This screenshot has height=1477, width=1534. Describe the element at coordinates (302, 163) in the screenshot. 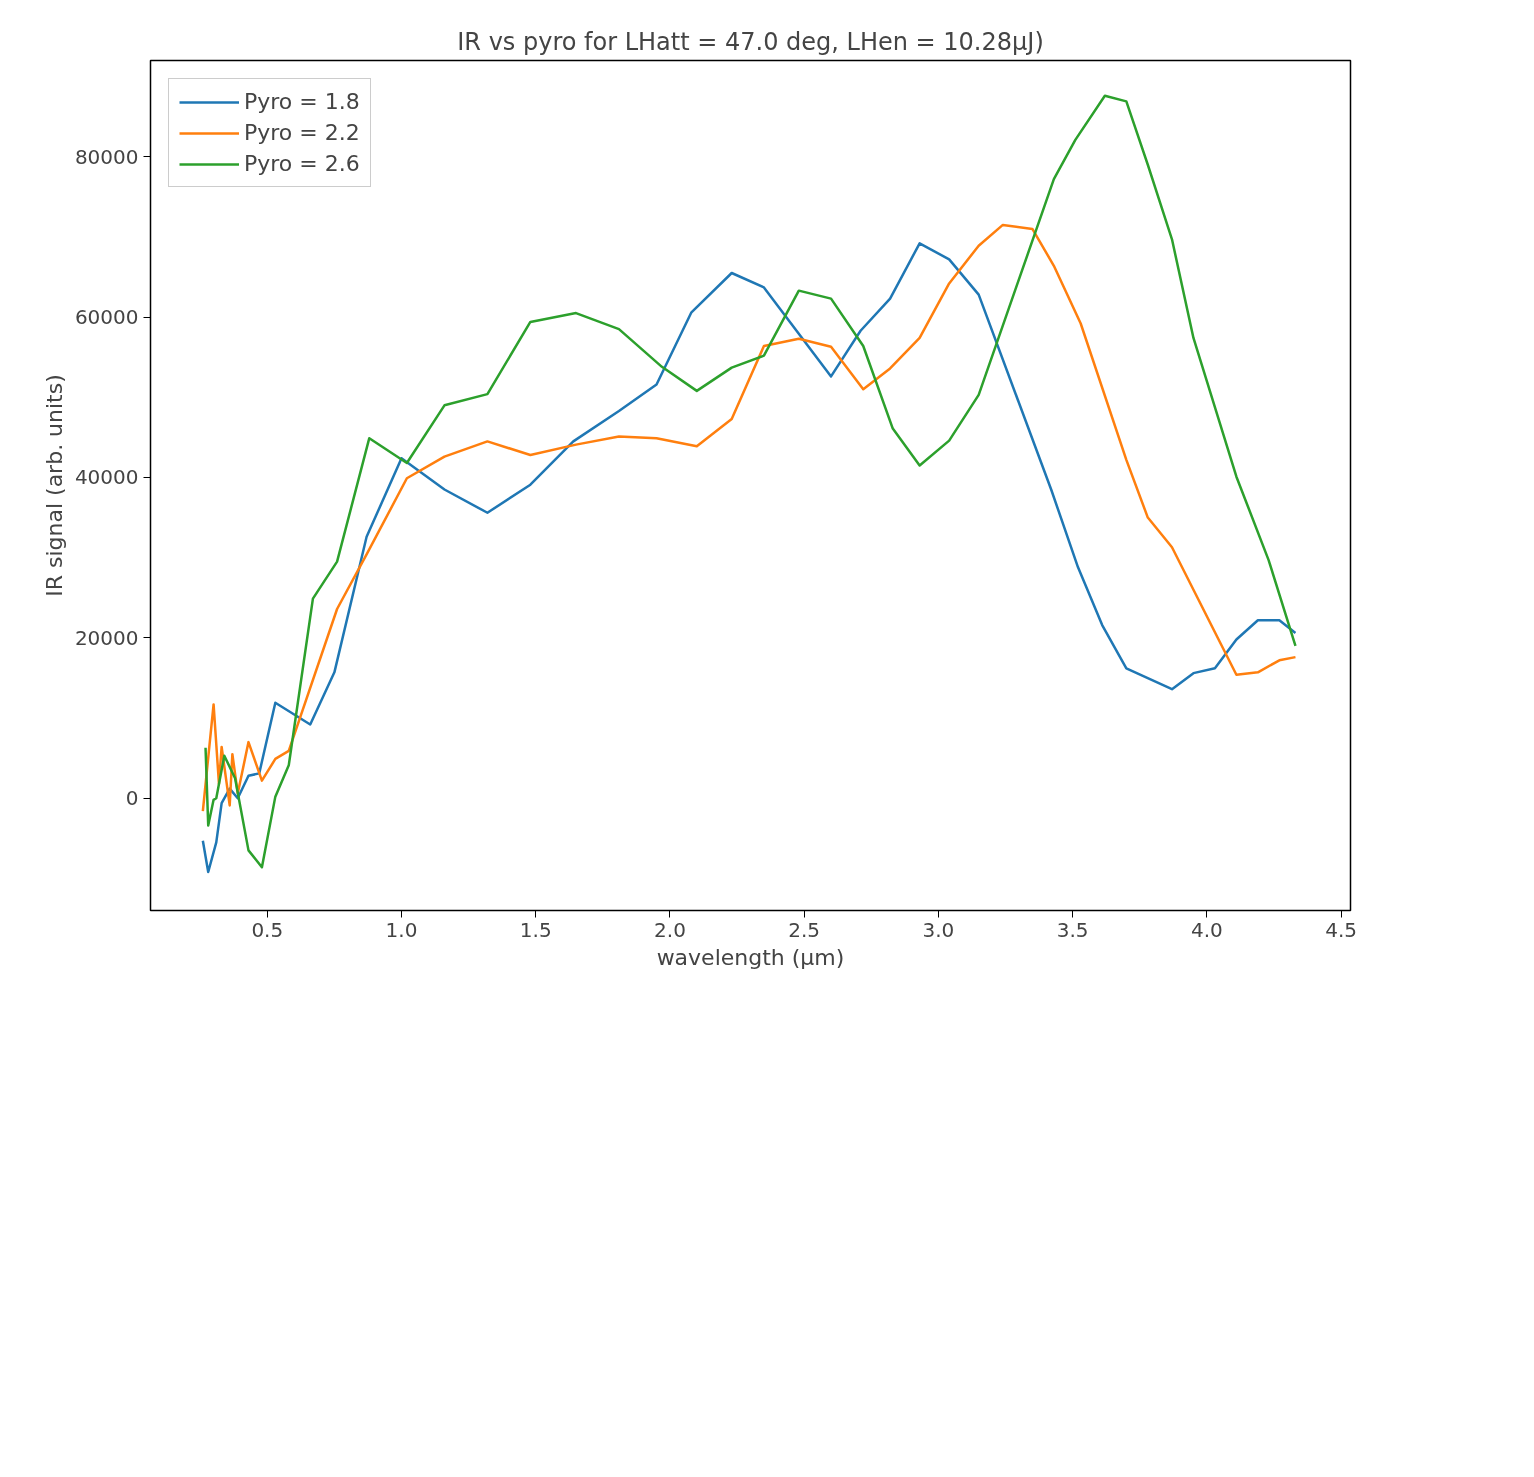

I see `legend-label: Pyro = 2.6` at that location.